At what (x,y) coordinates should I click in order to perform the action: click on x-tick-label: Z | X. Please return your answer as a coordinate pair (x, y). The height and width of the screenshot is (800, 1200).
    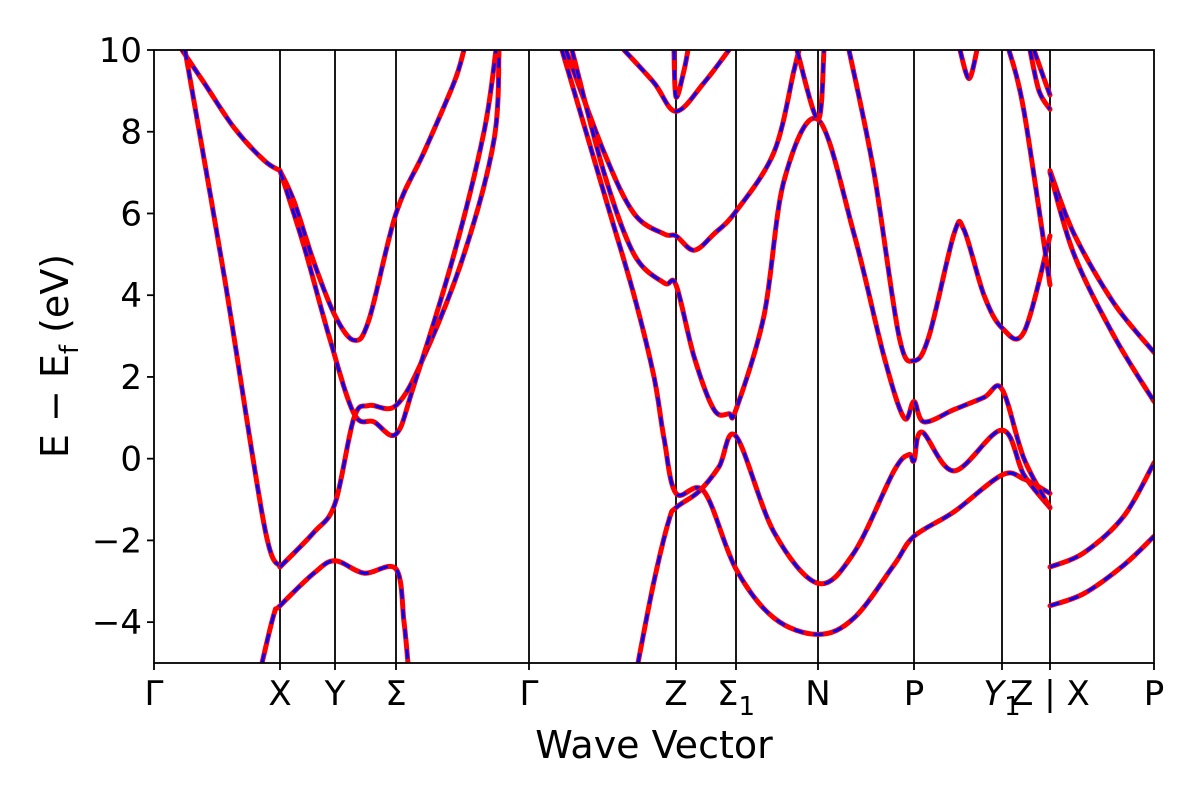
    Looking at the image, I should click on (1050, 694).